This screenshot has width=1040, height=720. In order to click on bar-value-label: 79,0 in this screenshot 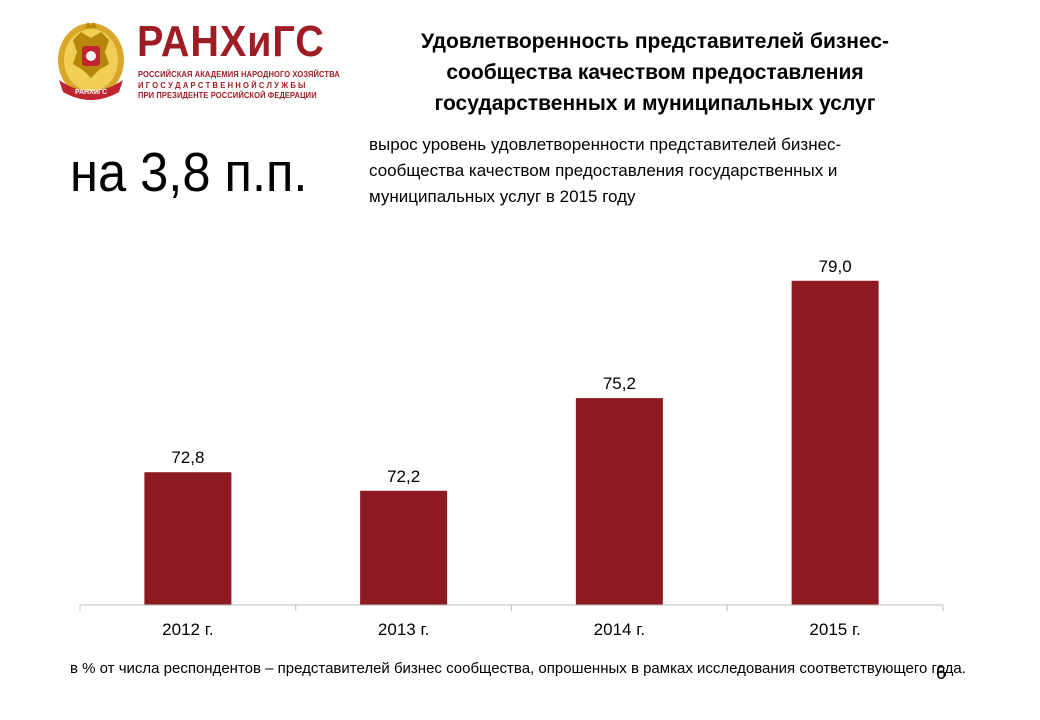, I will do `click(835, 266)`.